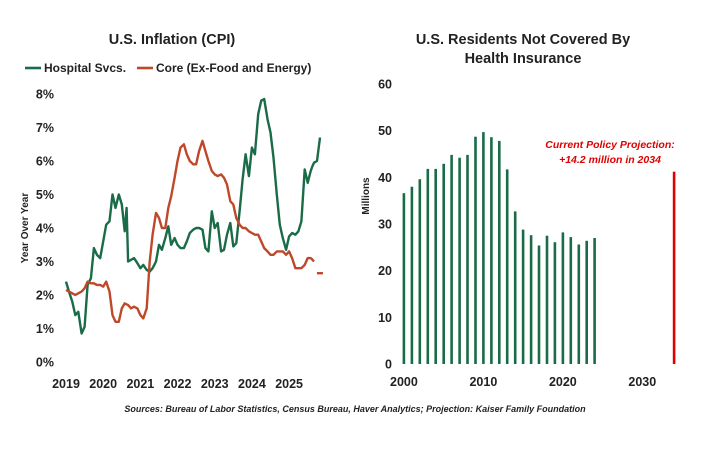  What do you see at coordinates (594, 301) in the screenshot?
I see `uninsured-bar-2024` at bounding box center [594, 301].